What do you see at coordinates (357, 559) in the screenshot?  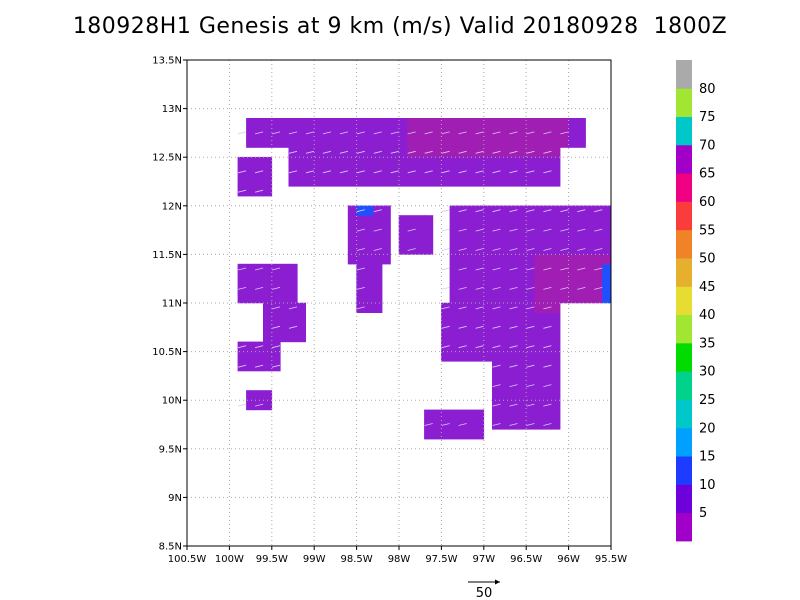 I see `x-tick-label: 98.5W` at bounding box center [357, 559].